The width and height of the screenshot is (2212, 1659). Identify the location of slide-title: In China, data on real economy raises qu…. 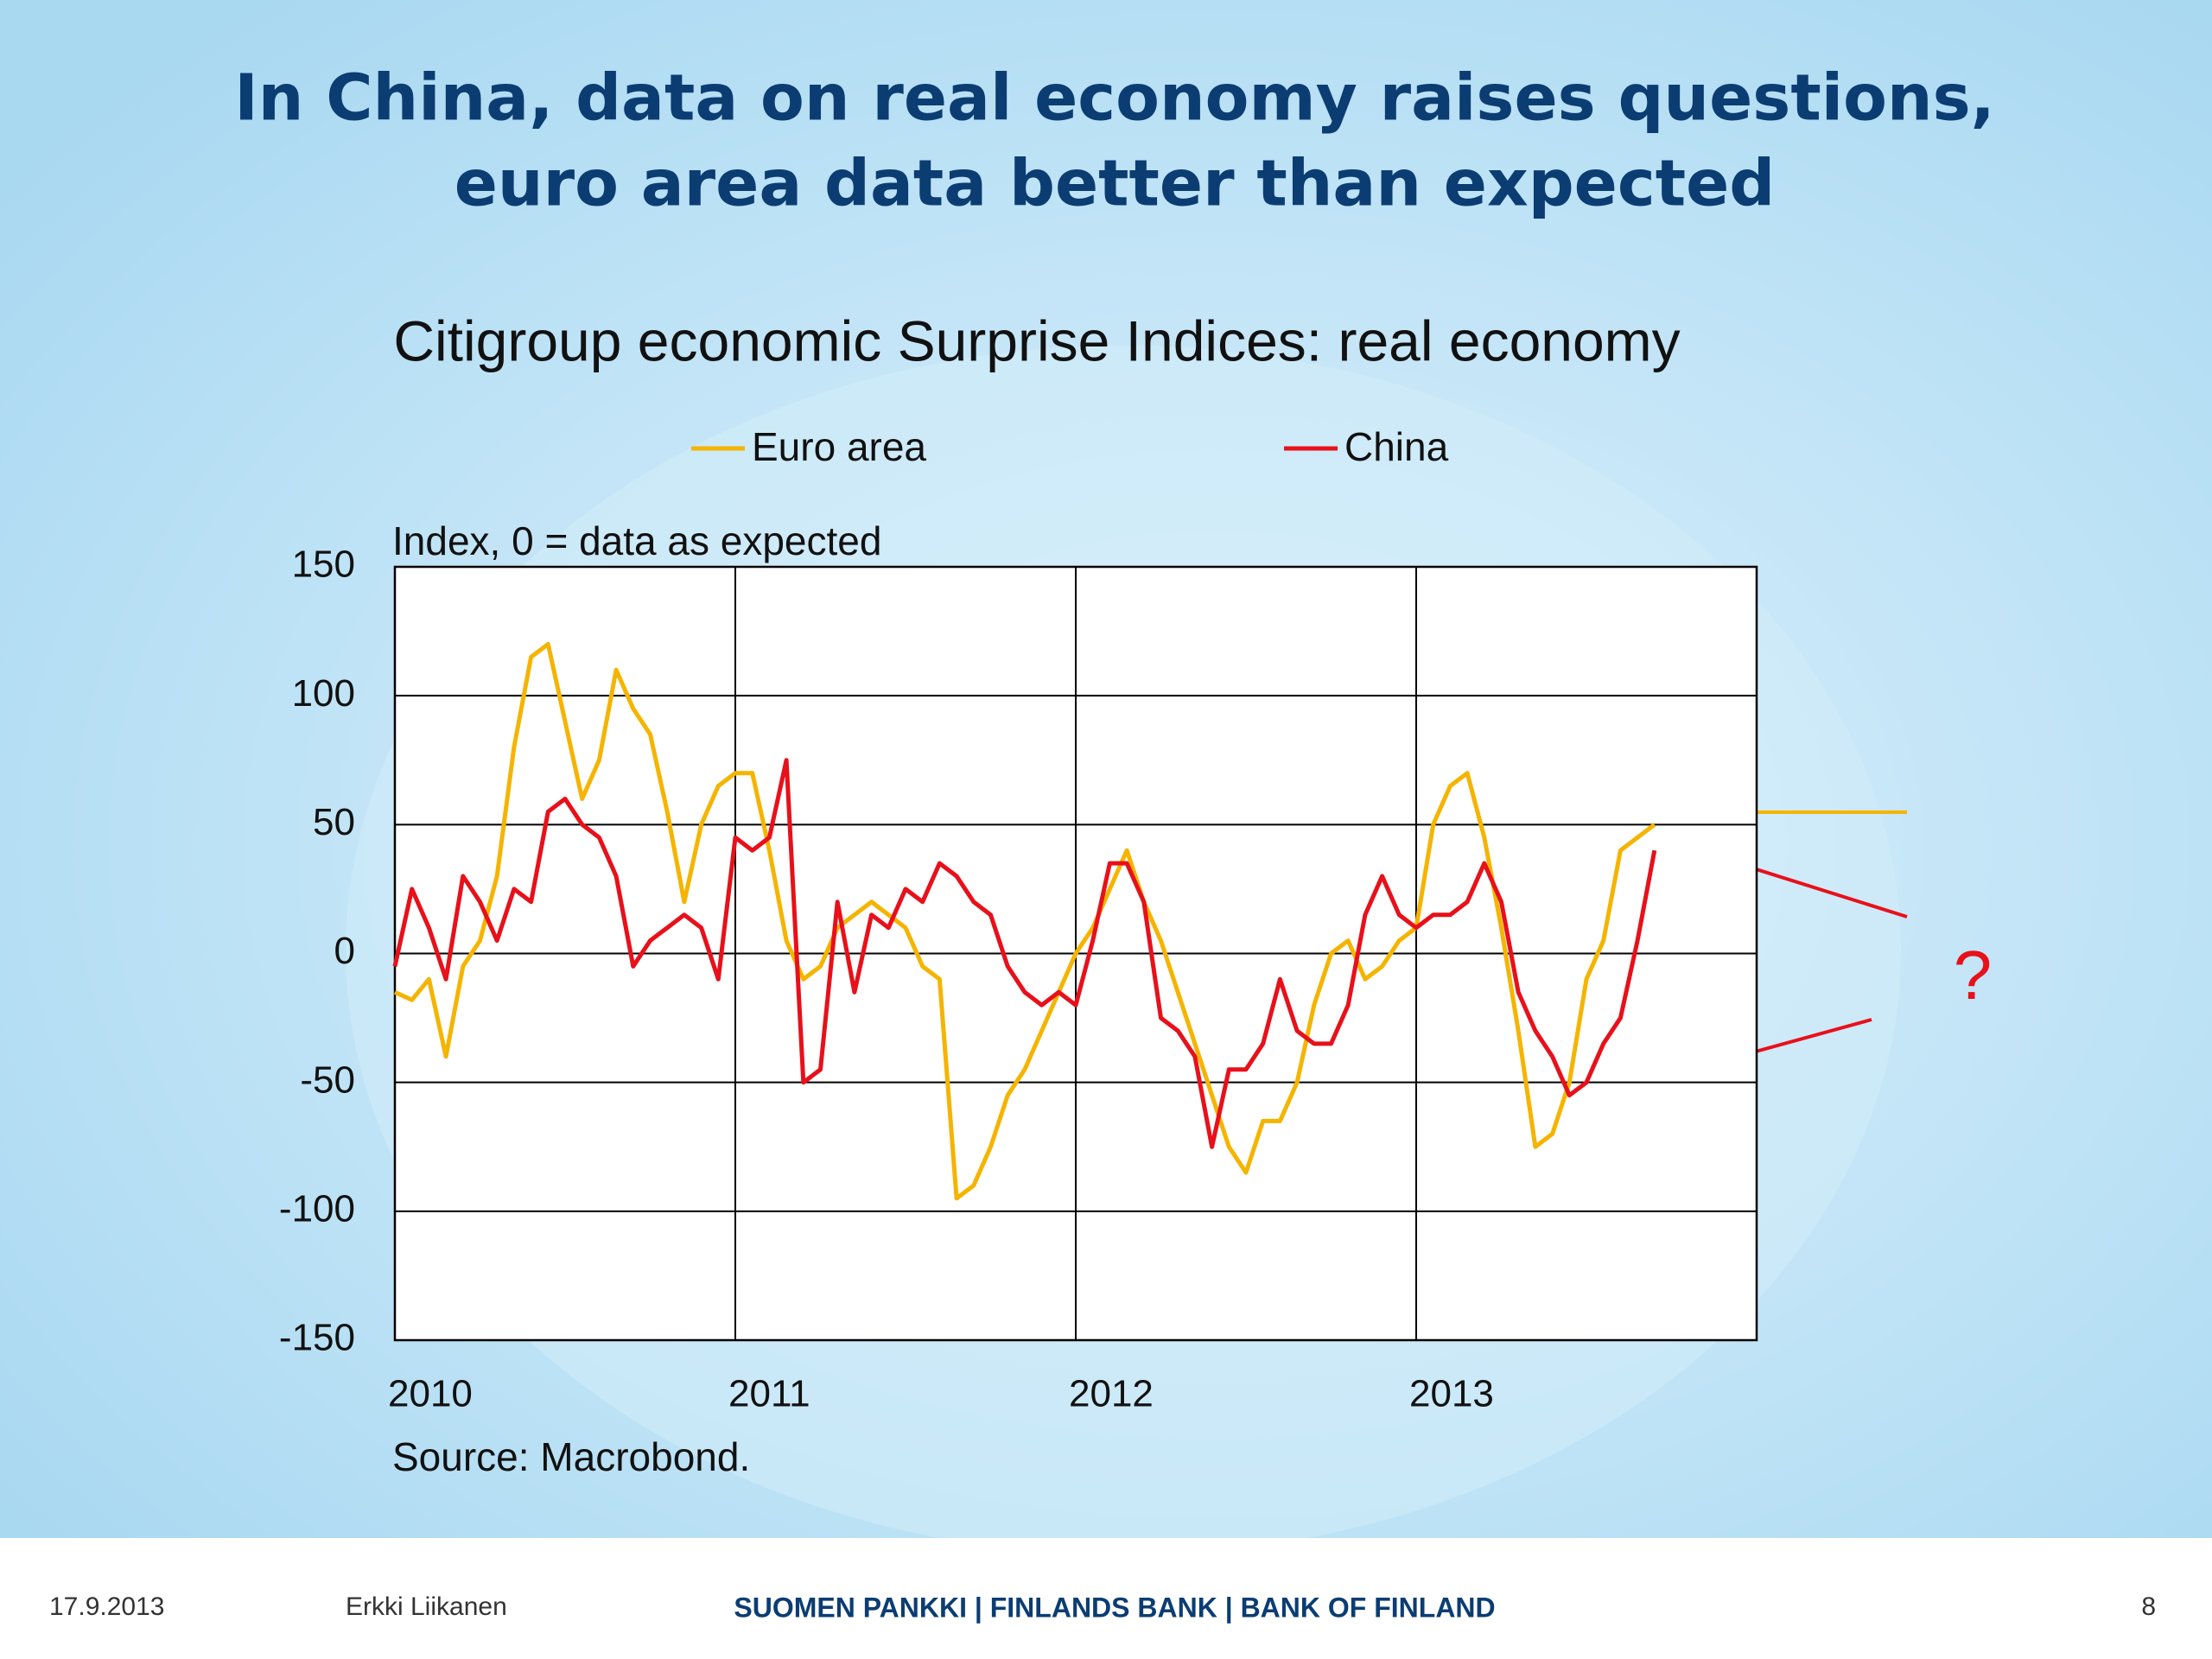
(1114, 98).